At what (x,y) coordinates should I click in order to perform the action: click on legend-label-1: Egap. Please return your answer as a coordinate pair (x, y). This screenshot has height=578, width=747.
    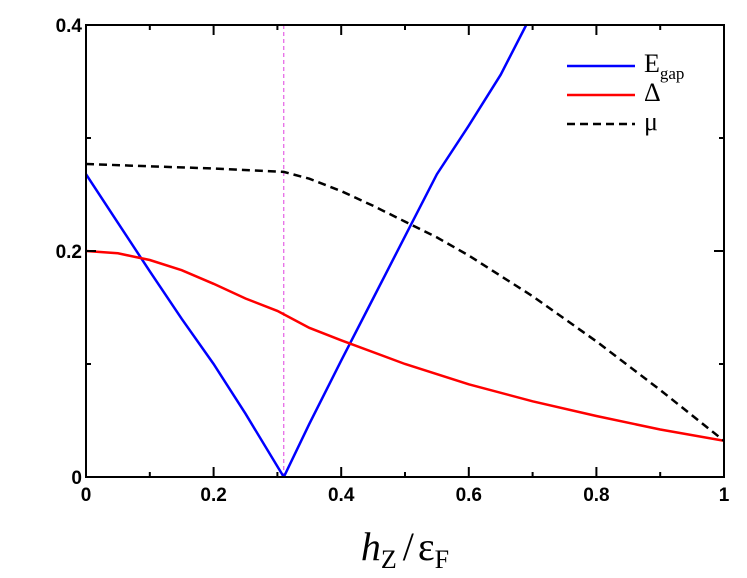
    Looking at the image, I should click on (664, 66).